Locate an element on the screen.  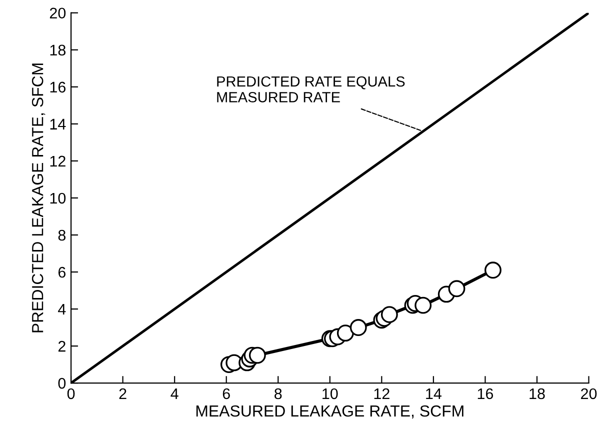
y-tick-label: 2 is located at coordinates (62, 346).